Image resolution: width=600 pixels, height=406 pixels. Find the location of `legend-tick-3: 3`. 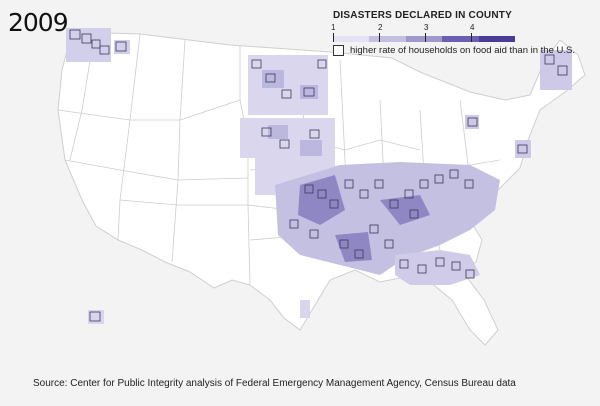

legend-tick-3: 3 is located at coordinates (426, 27).